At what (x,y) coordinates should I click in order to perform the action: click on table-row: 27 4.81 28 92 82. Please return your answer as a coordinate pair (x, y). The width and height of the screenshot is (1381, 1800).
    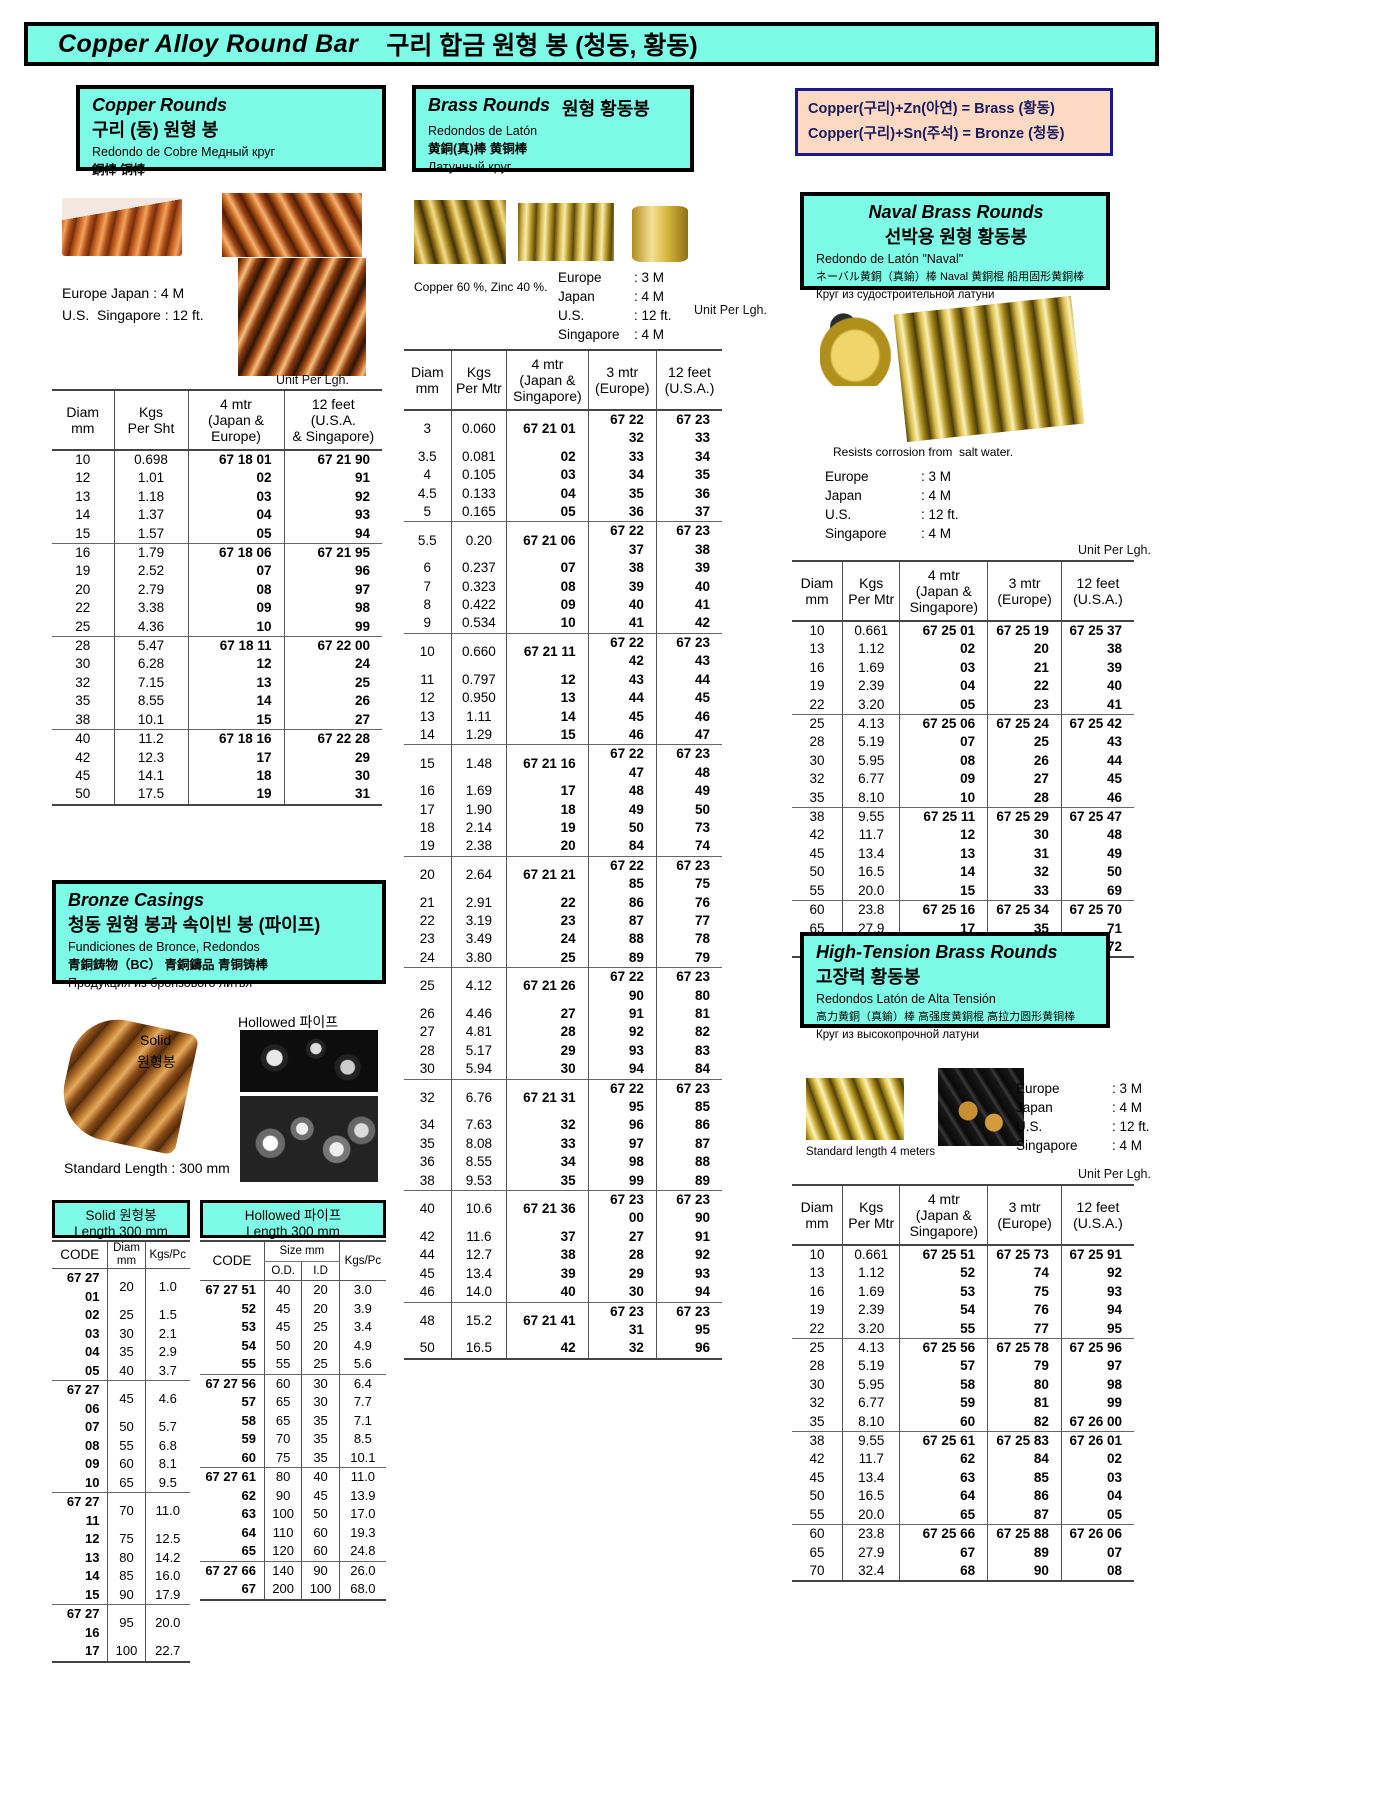
    Looking at the image, I should click on (563, 1032).